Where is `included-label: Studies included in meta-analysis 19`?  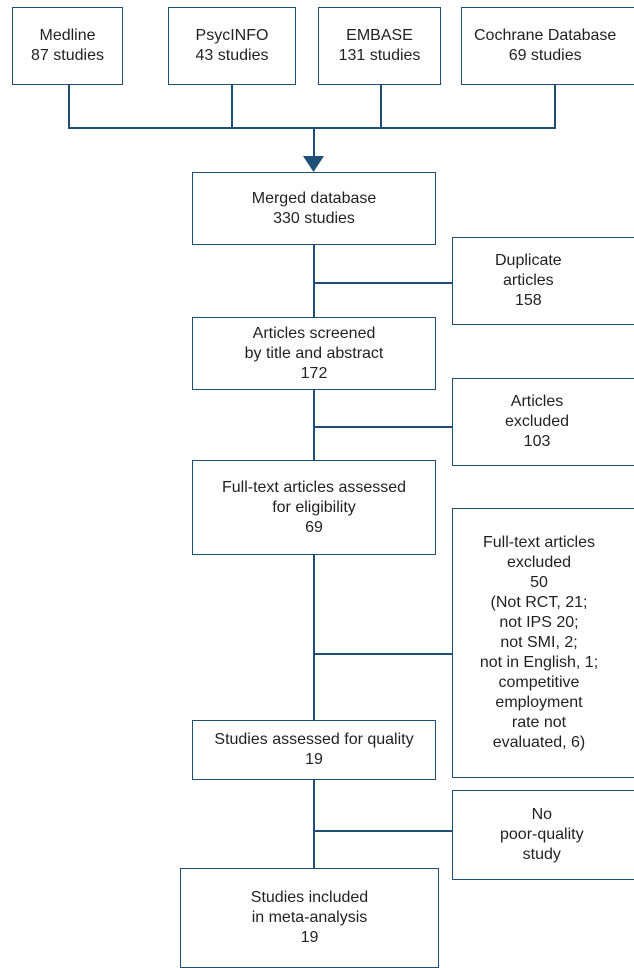 included-label: Studies included in meta-analysis 19 is located at coordinates (309, 917).